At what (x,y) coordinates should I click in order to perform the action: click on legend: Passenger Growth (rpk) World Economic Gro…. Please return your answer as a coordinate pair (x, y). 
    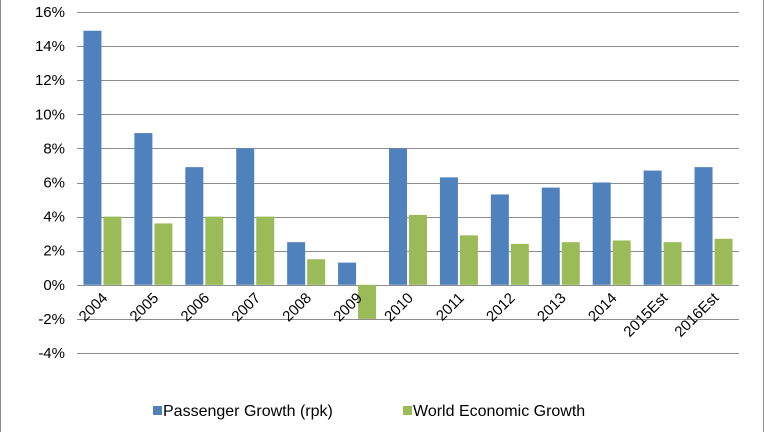
    Looking at the image, I should click on (369, 411).